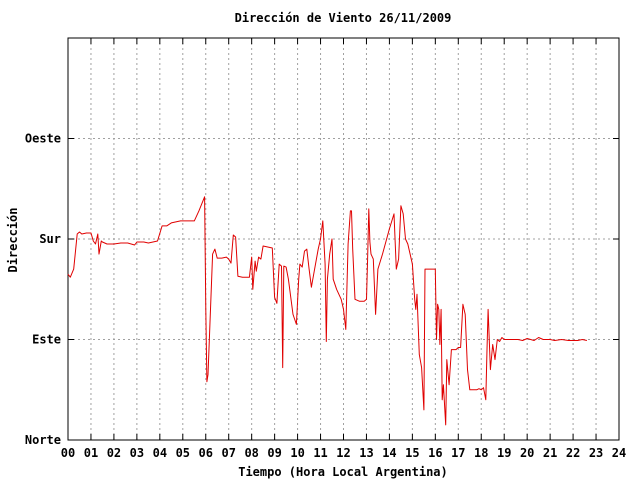  What do you see at coordinates (412, 453) in the screenshot?
I see `x-tick-label: 15` at bounding box center [412, 453].